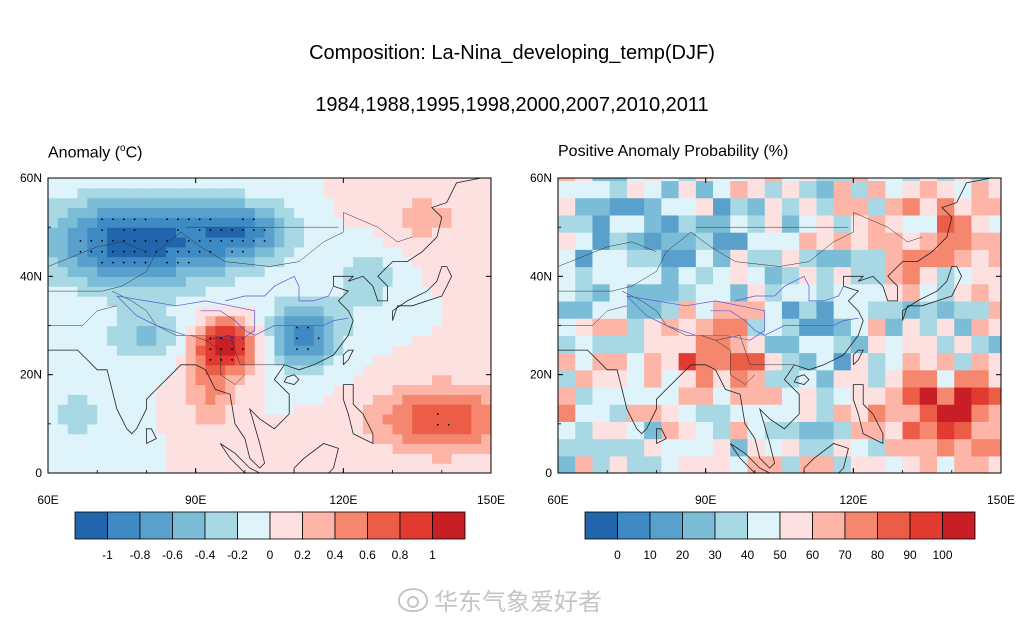 Image resolution: width=1024 pixels, height=624 pixels. Describe the element at coordinates (500, 599) in the screenshot. I see `watermark: 华东气象爱好者` at that location.